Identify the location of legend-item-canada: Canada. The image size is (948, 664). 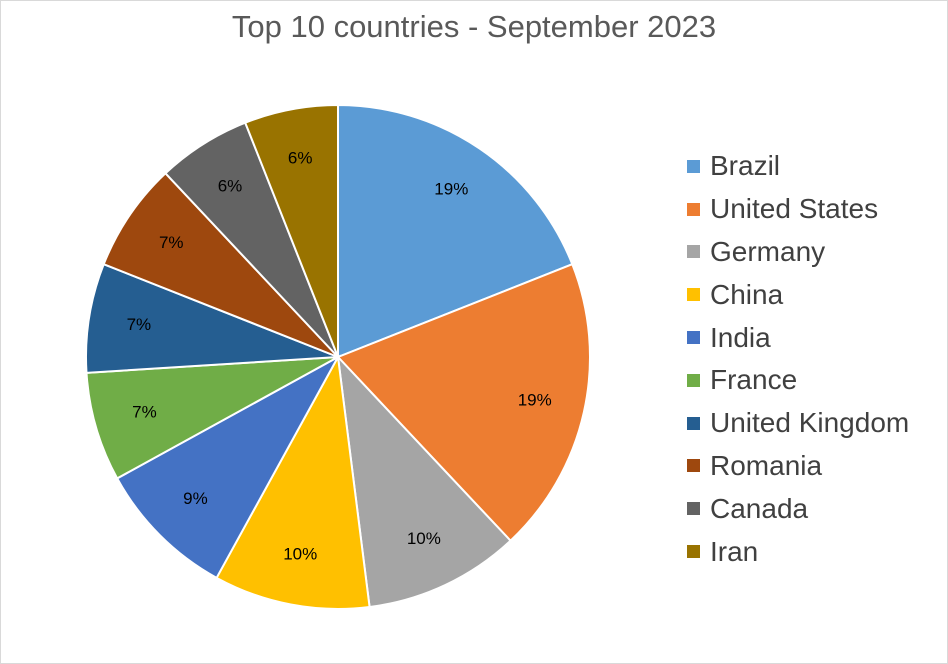
(816, 508).